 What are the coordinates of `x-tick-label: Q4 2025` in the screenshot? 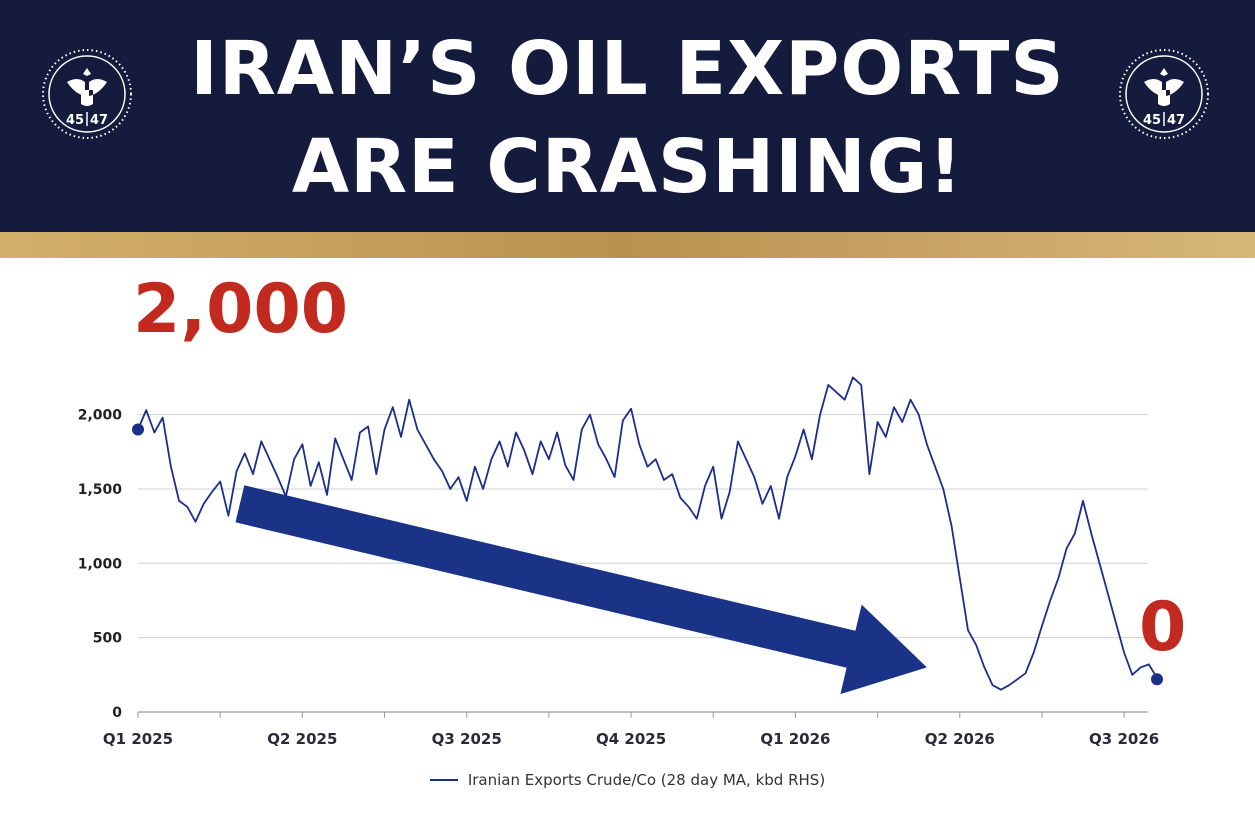 It's located at (631, 739).